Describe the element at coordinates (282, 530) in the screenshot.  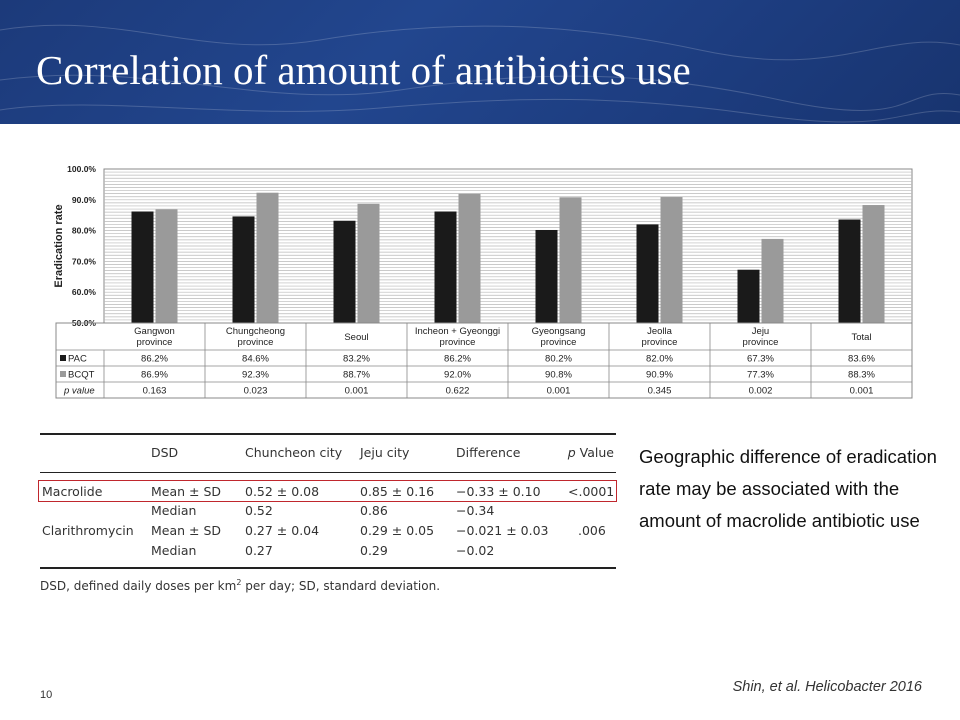
I see `table-cell: 0.27 ± 0.04` at that location.